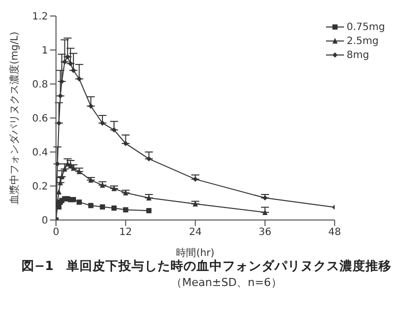  Describe the element at coordinates (195, 253) in the screenshot. I see `x-axis-title: 時間(hr)` at that location.